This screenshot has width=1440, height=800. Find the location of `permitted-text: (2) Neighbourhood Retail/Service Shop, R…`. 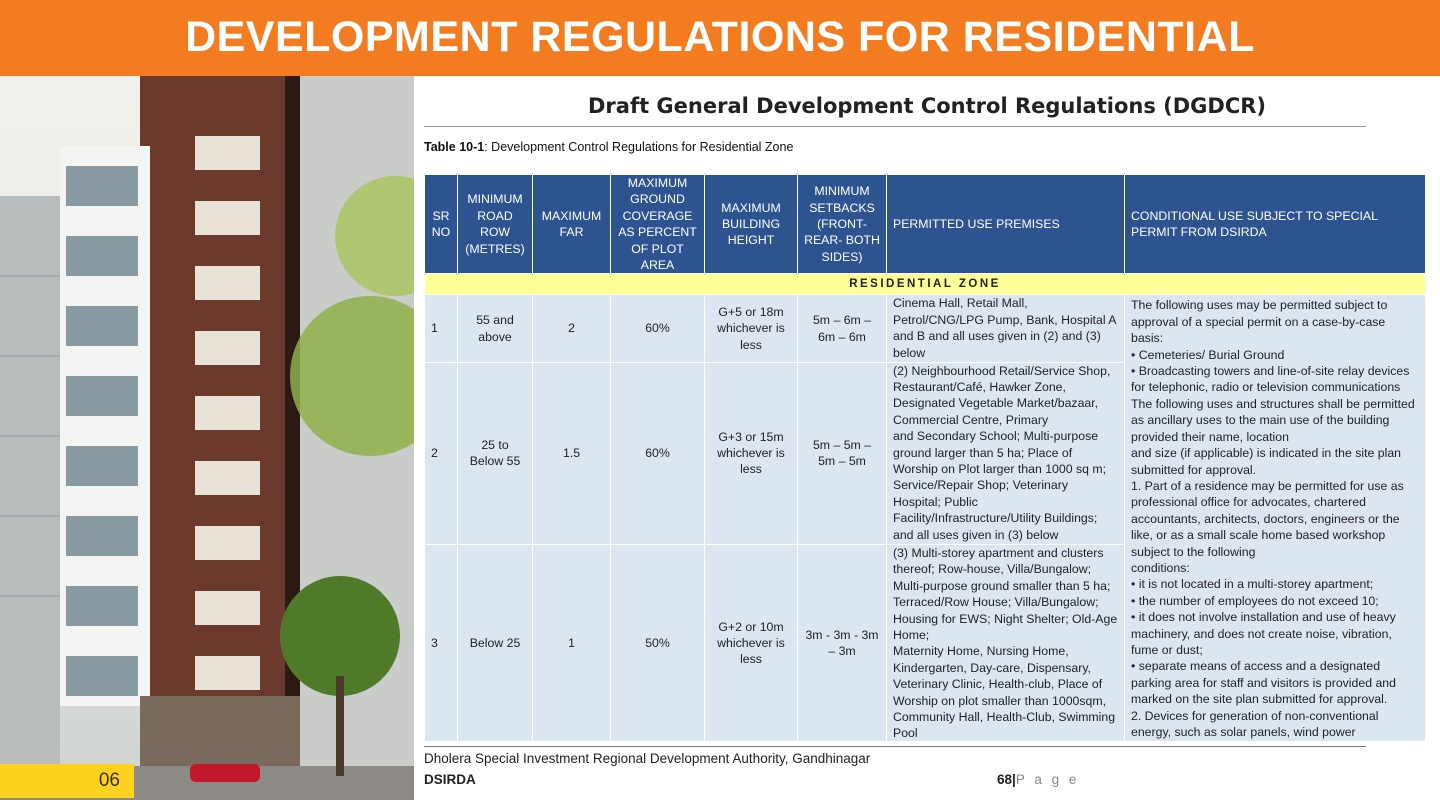

permitted-text: (2) Neighbourhood Retail/Service Shop, R… is located at coordinates (1002, 395).